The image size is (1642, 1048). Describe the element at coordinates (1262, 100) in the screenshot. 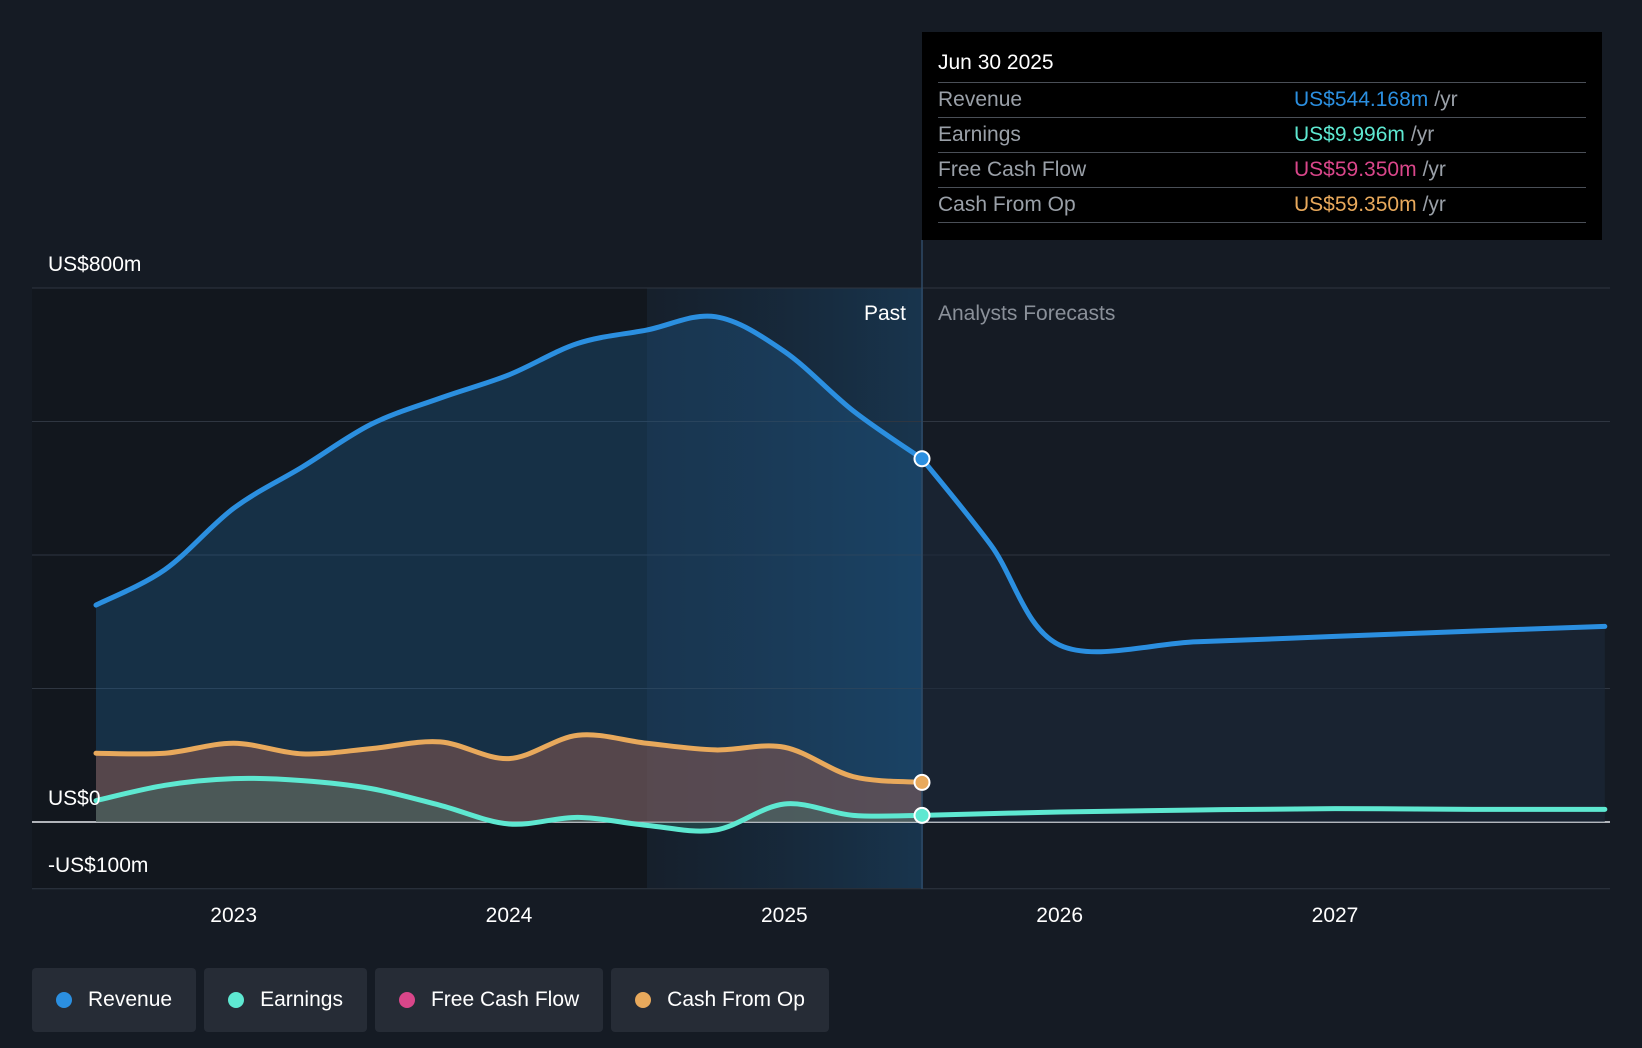

I see `tooltip-row-revenue: Revenue US$544.168m/yr` at that location.